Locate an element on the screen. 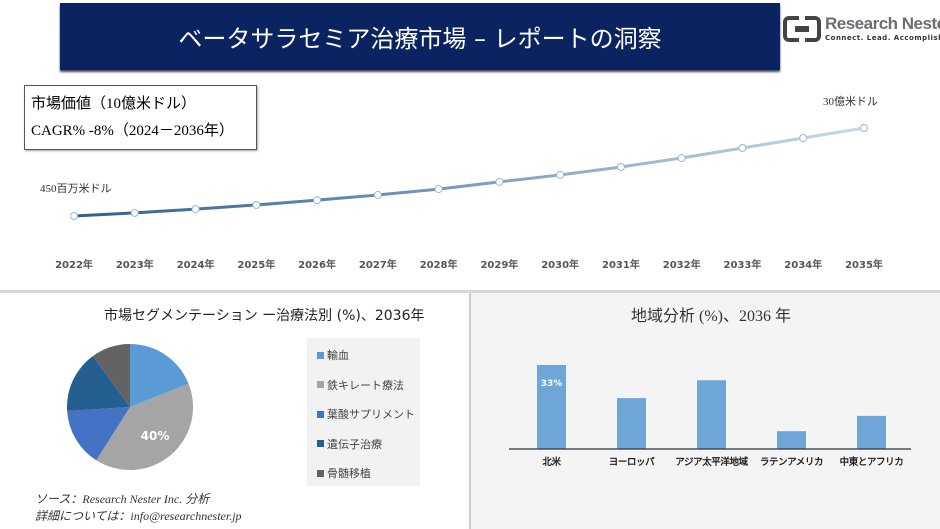 The width and height of the screenshot is (940, 529). x-tick-label: 2029年 is located at coordinates (499, 264).